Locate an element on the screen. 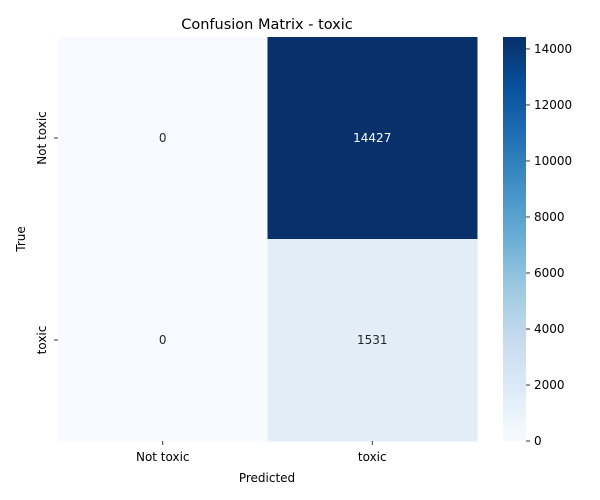 The height and width of the screenshot is (500, 600). x-axis-label: Predicted is located at coordinates (267, 478).